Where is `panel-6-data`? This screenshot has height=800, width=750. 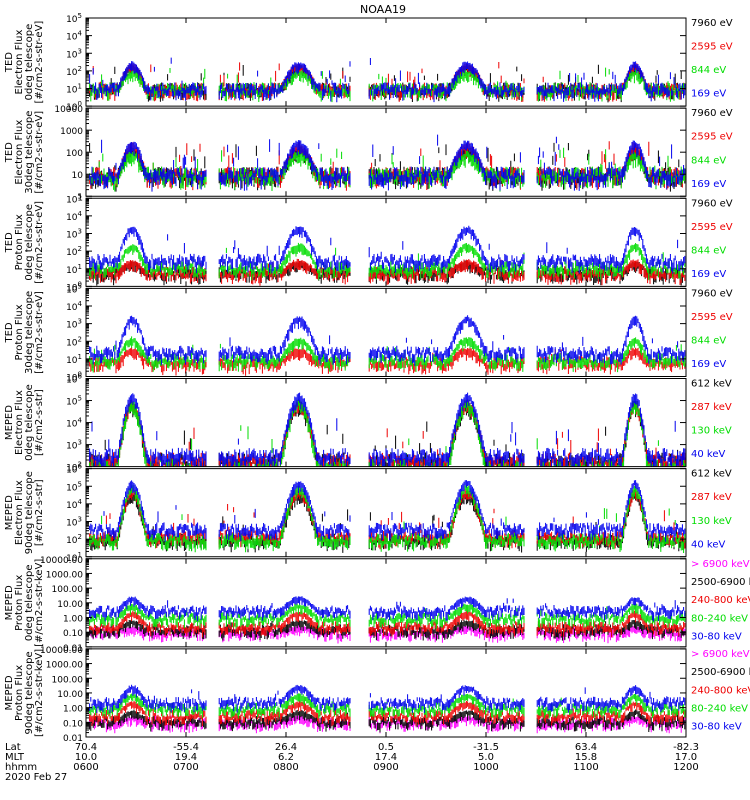
panel-6-data is located at coordinates (387, 516).